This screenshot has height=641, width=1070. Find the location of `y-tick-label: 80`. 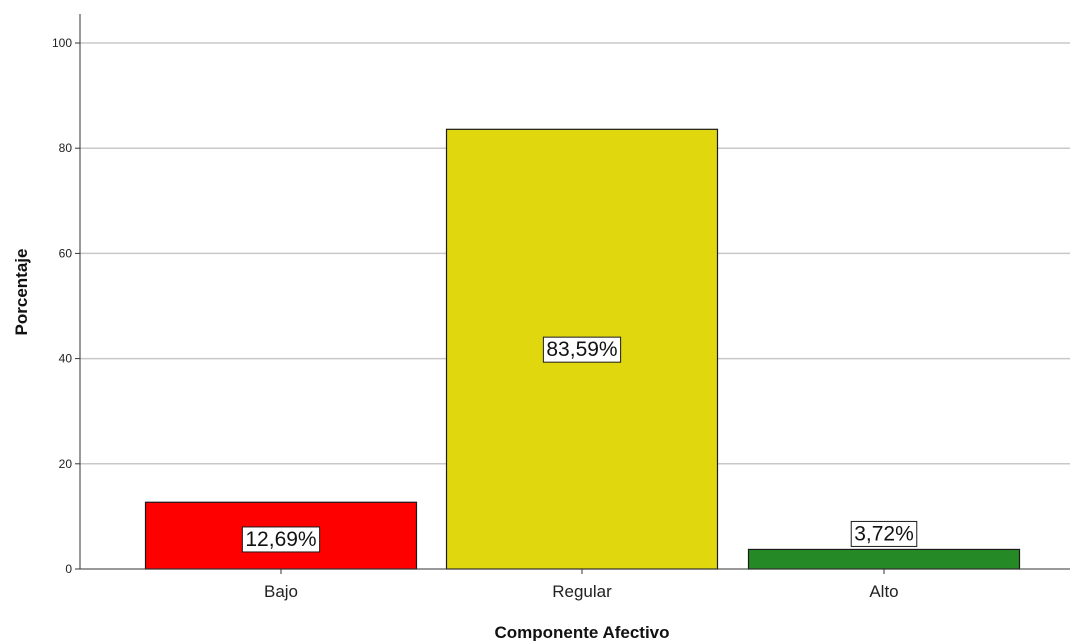

y-tick-label: 80 is located at coordinates (66, 148).